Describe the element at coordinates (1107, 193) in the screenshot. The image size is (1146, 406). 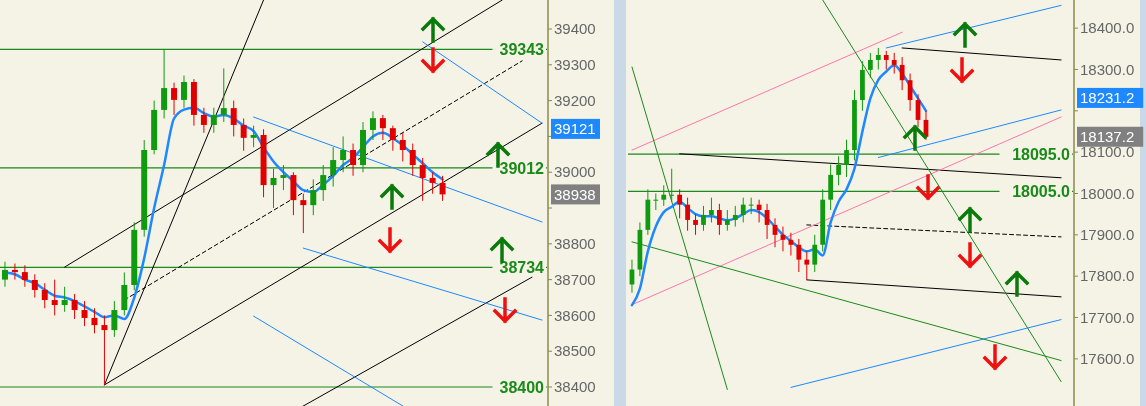
I see `y-tick-label: 18000.0` at that location.